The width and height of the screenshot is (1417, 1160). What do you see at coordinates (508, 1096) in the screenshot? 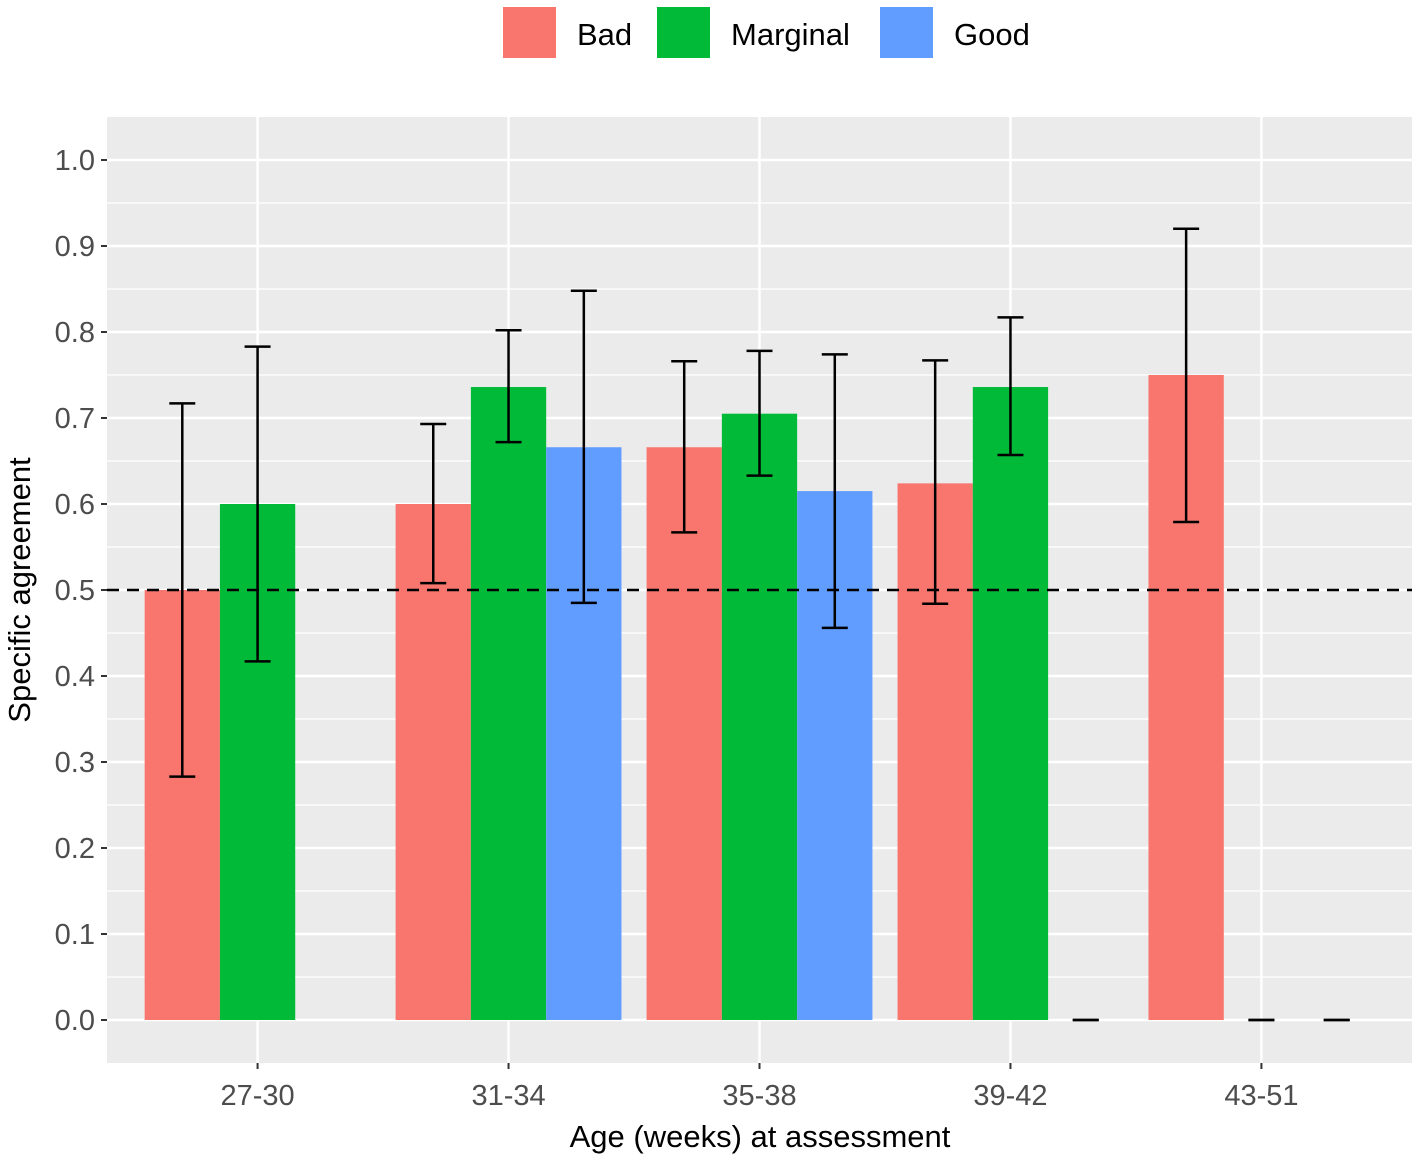
I see `x-tick-label: 31-34` at bounding box center [508, 1096].